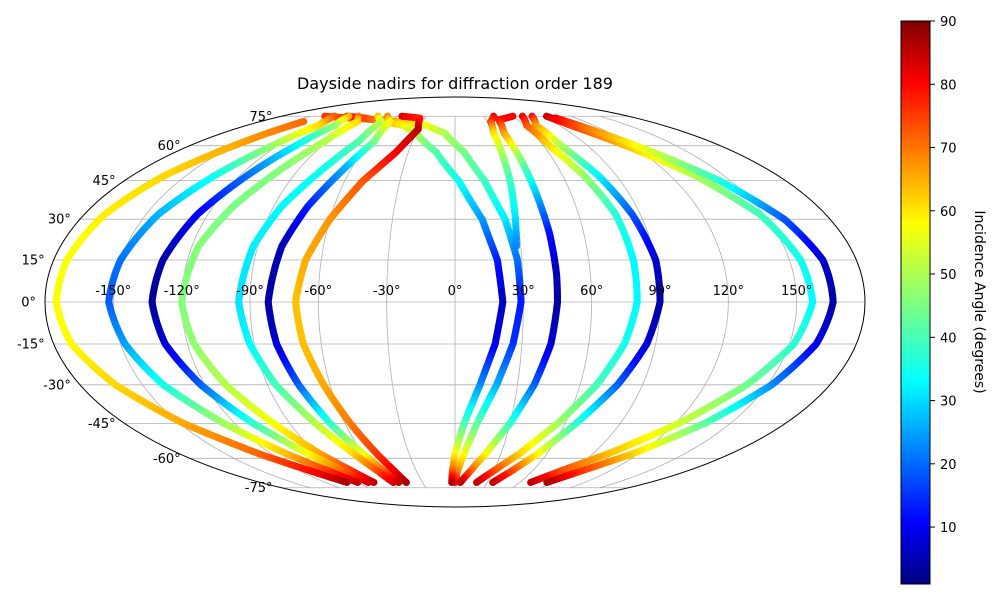  What do you see at coordinates (250, 291) in the screenshot?
I see `longitude-tick-label: -90°` at bounding box center [250, 291].